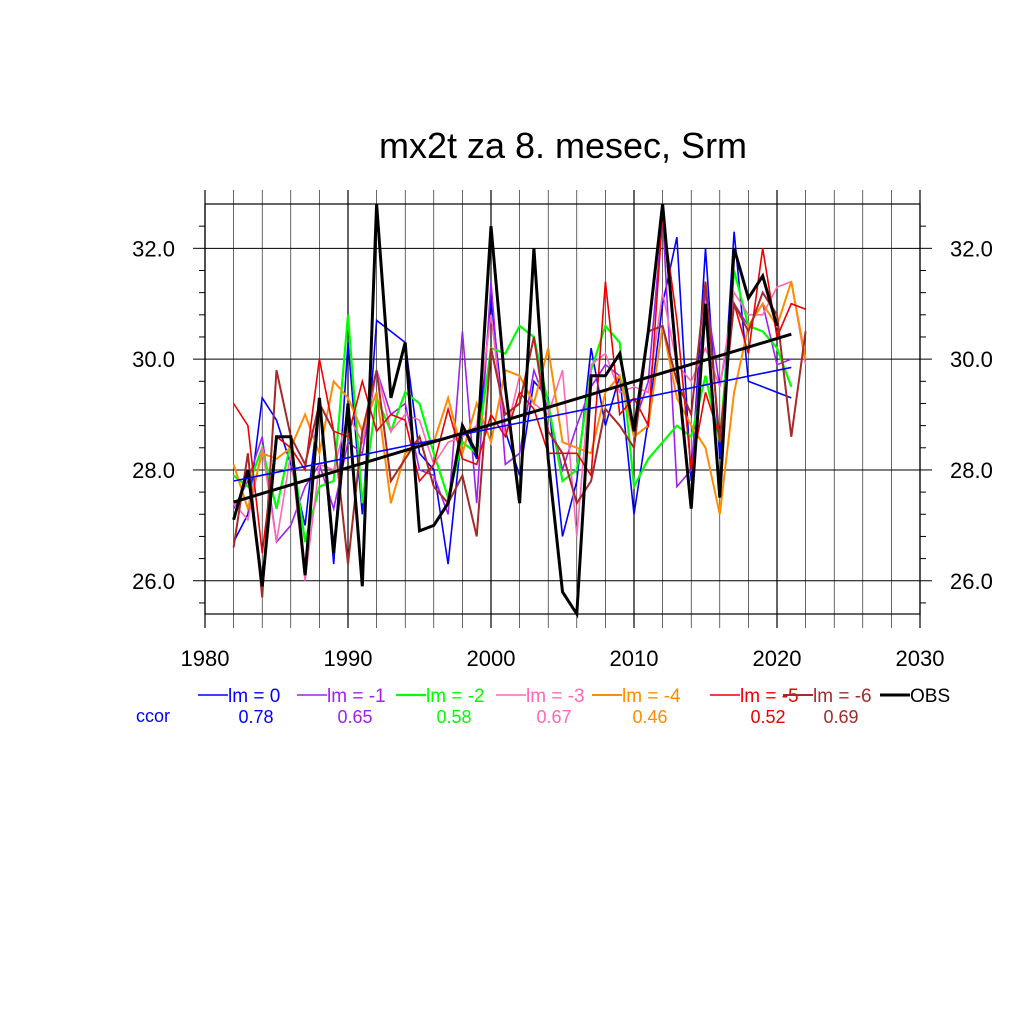 Image resolution: width=1024 pixels, height=1024 pixels. Describe the element at coordinates (153, 359) in the screenshot. I see `y-tick-label-left: 30.0` at that location.